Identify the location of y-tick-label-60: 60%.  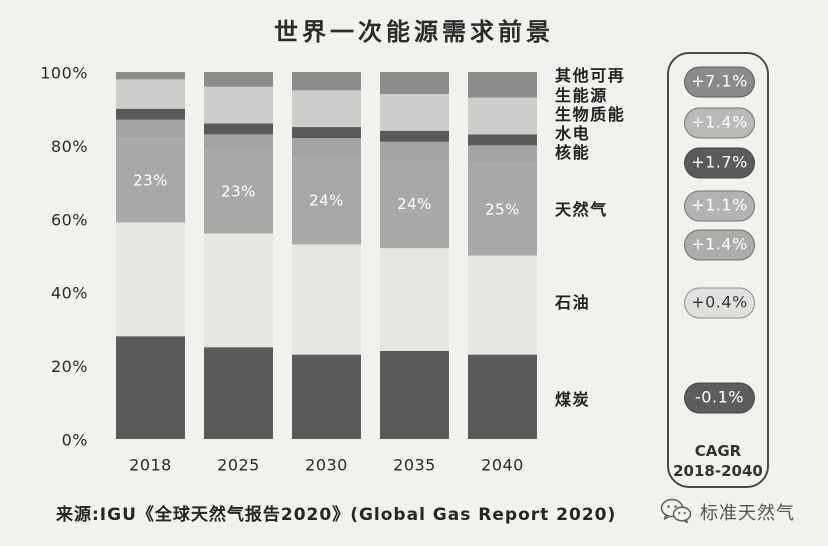
(69, 219).